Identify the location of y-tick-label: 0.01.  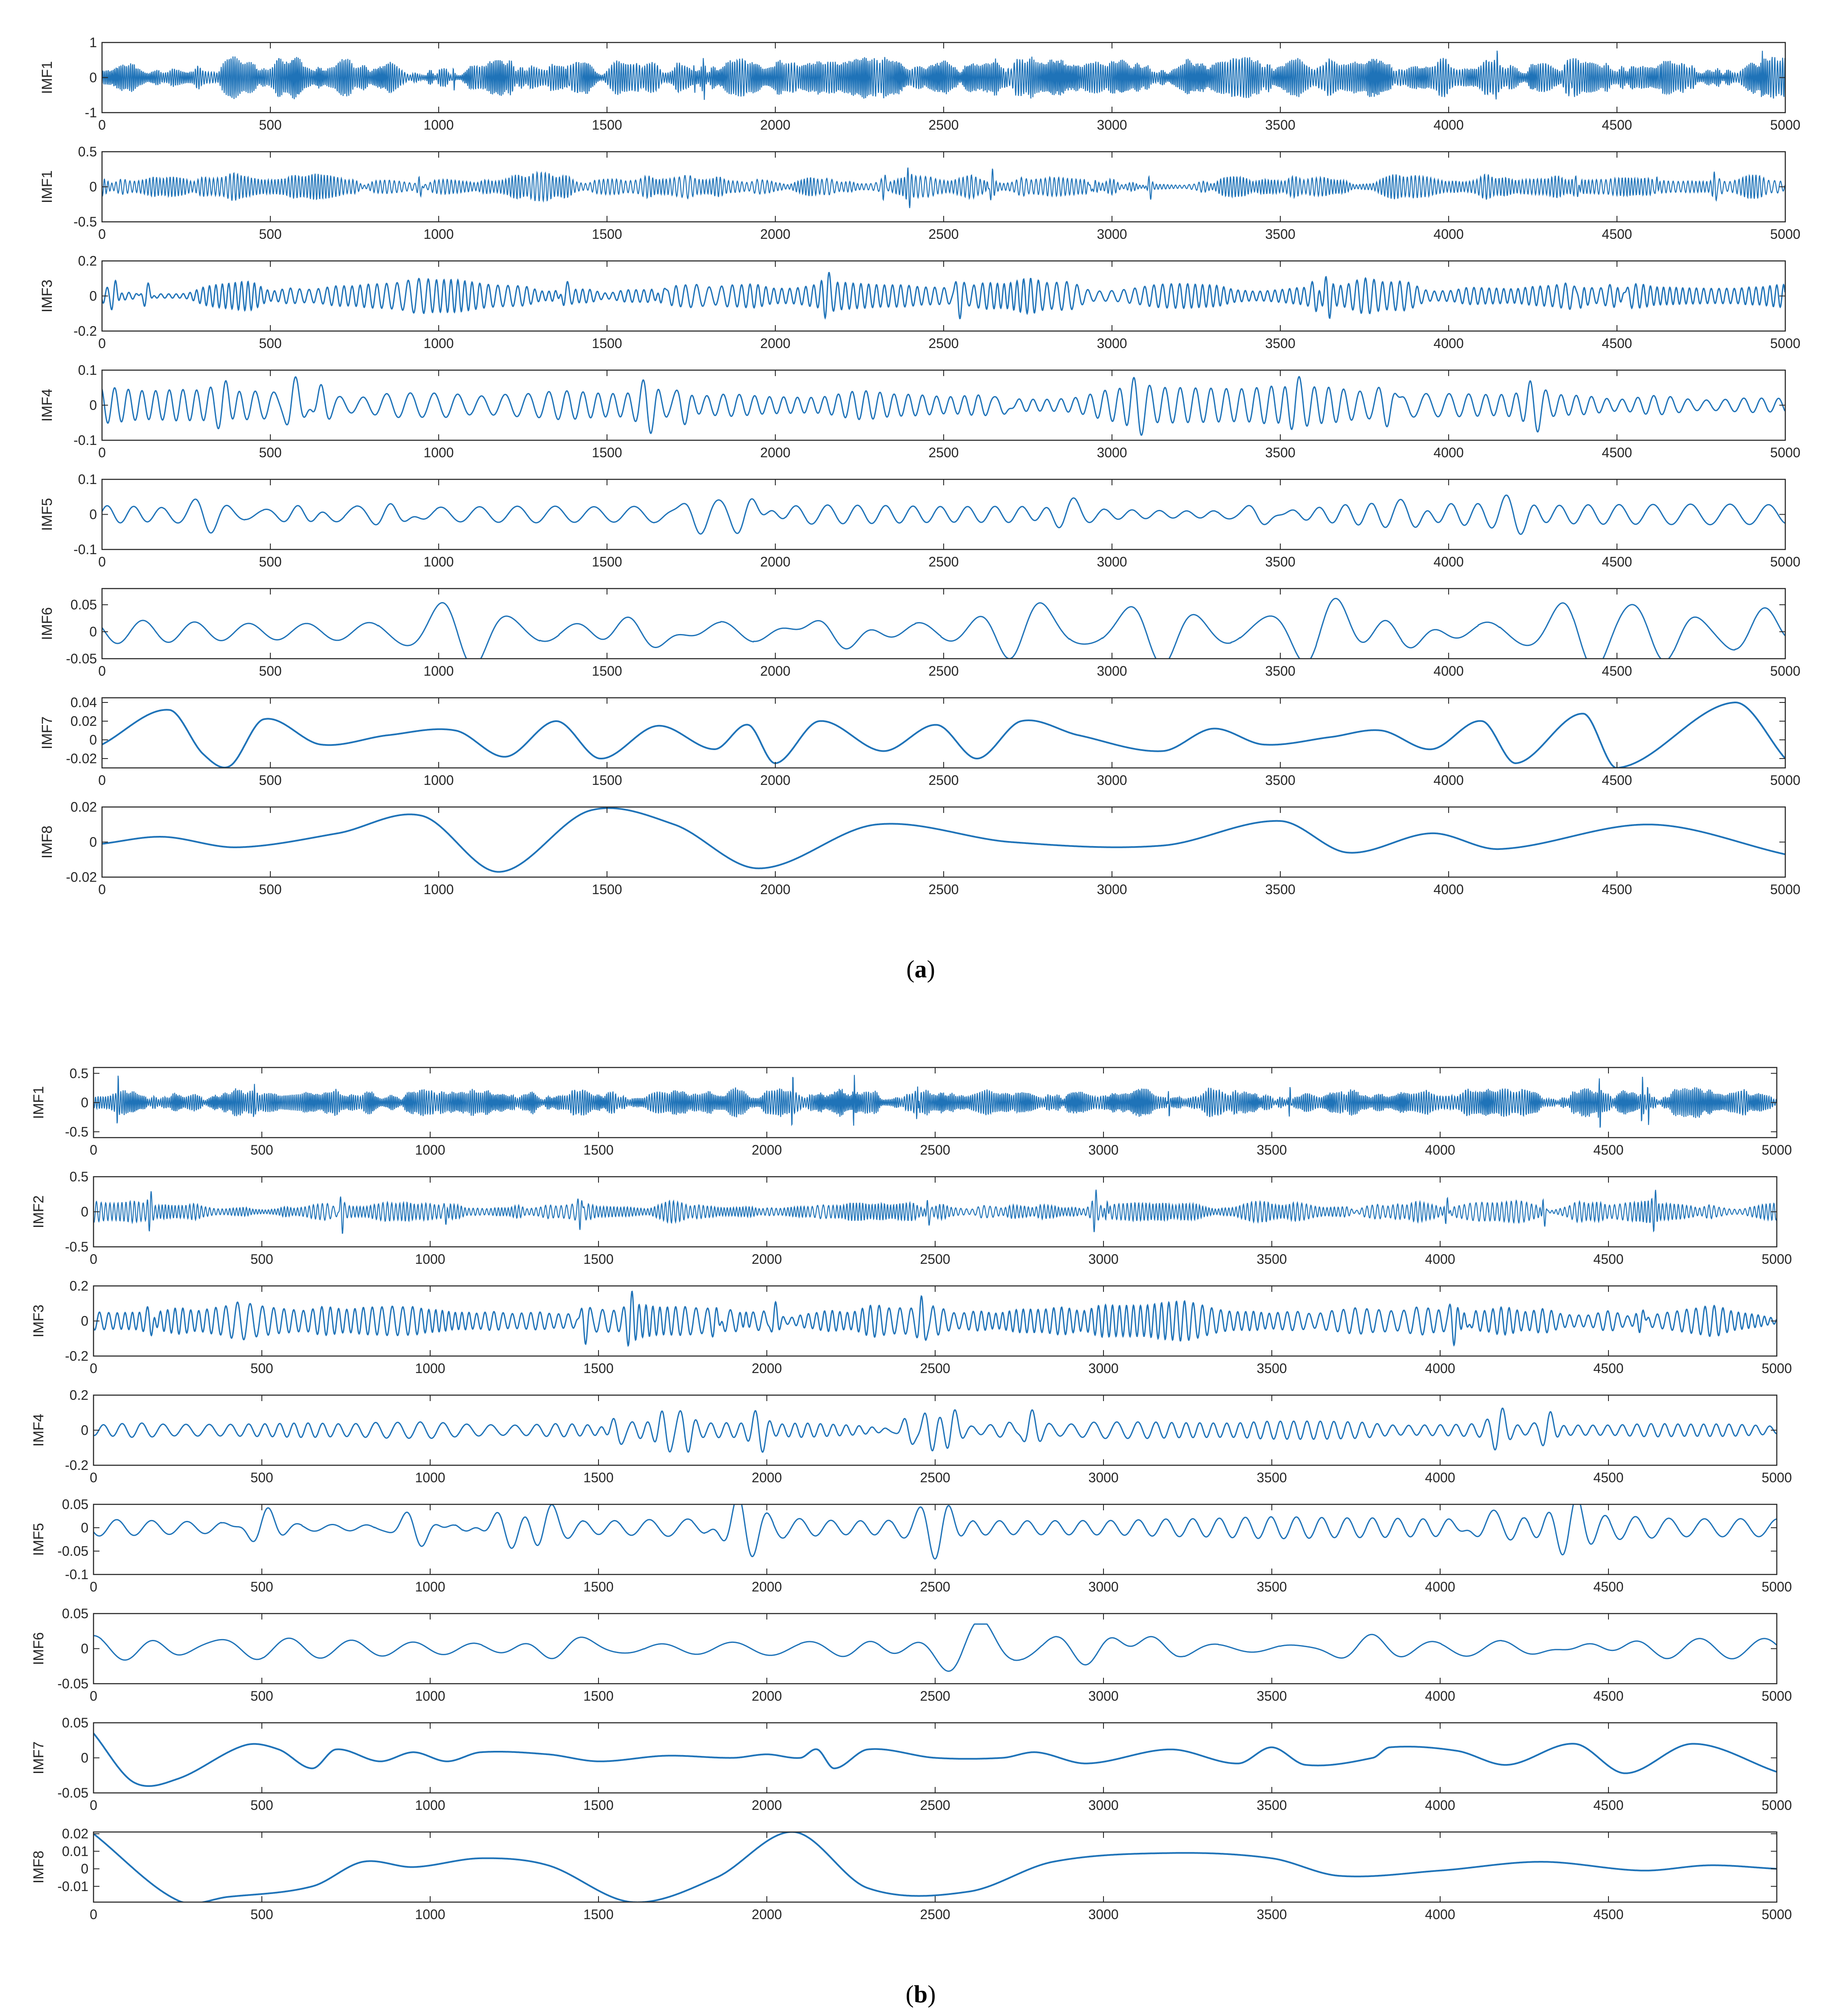
(75, 1851).